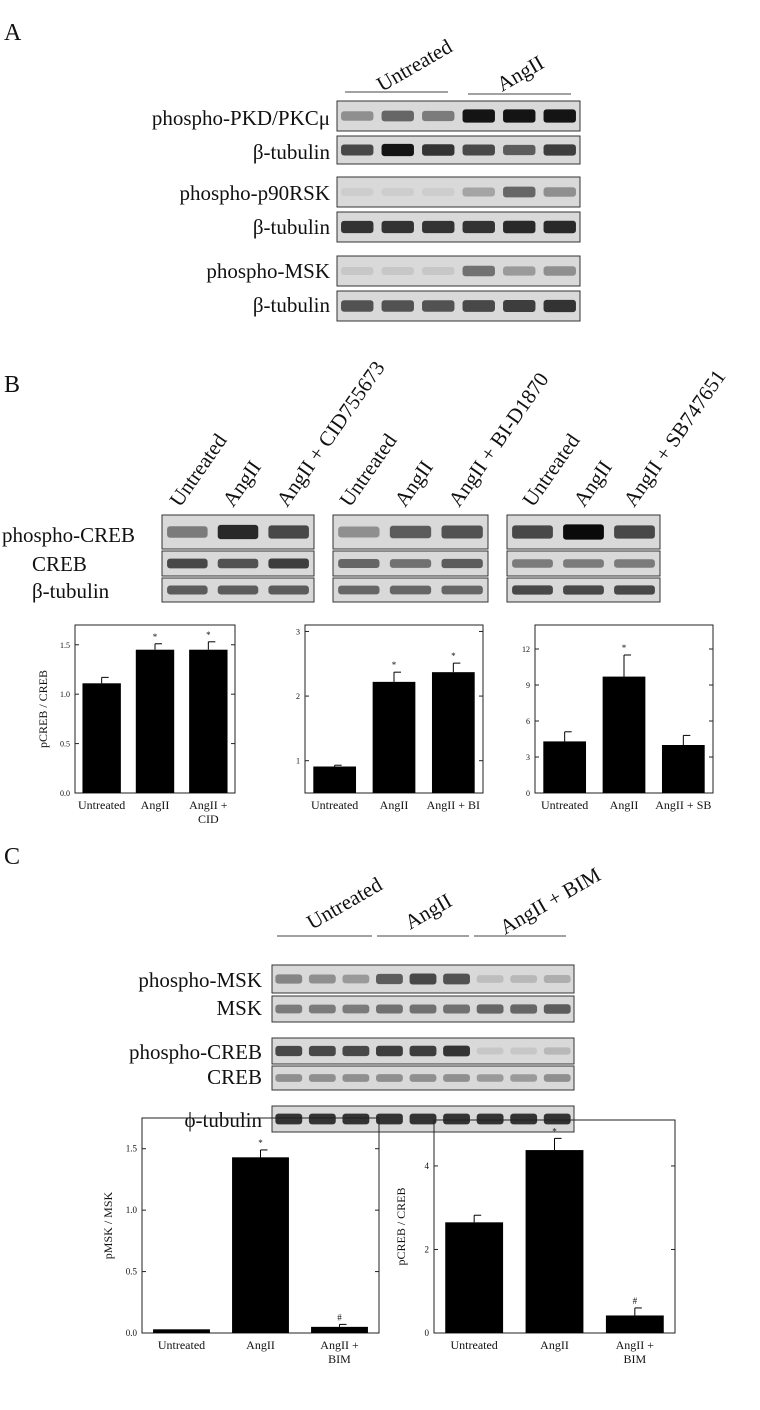 The width and height of the screenshot is (760, 1410). Describe the element at coordinates (390, 718) in the screenshot. I see `bar-chart-2: 1 2 3 Untreated * AngII * AngII + BI` at that location.